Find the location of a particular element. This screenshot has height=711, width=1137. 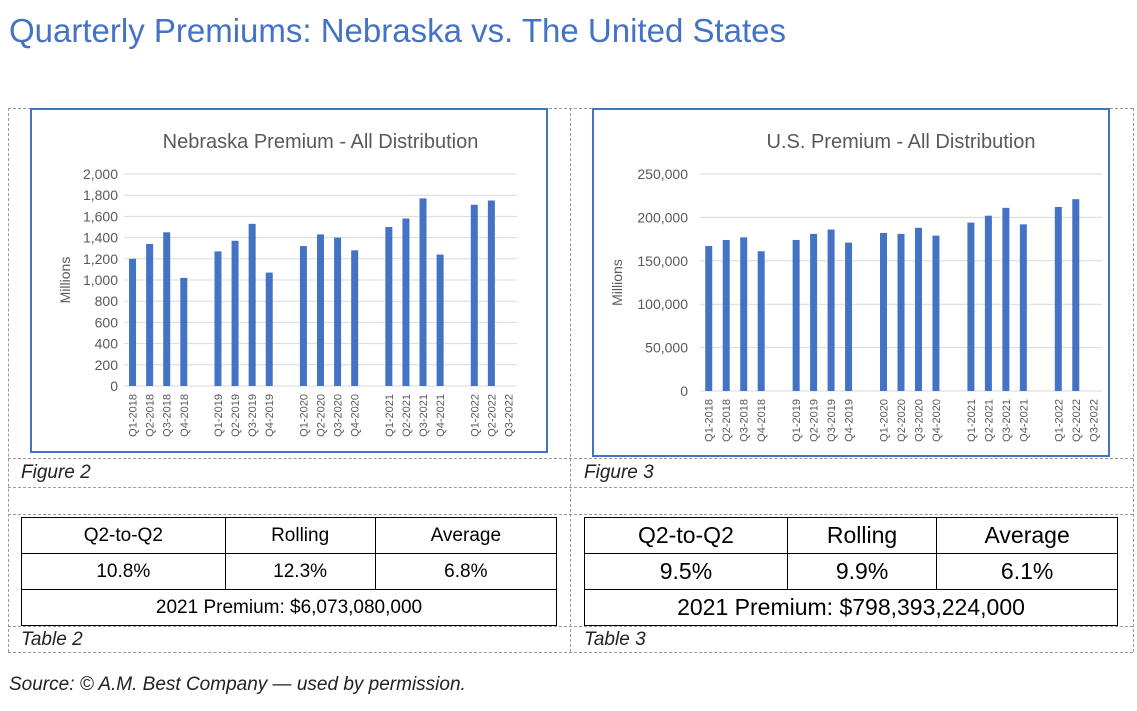

y-tick-label: 400 is located at coordinates (107, 344).